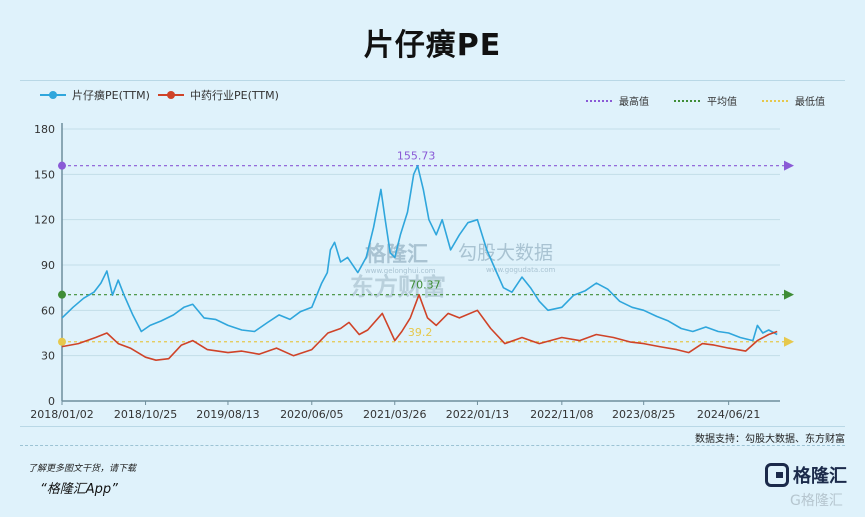 The height and width of the screenshot is (517, 865). I want to click on y-tick-label: 60, so click(48, 310).